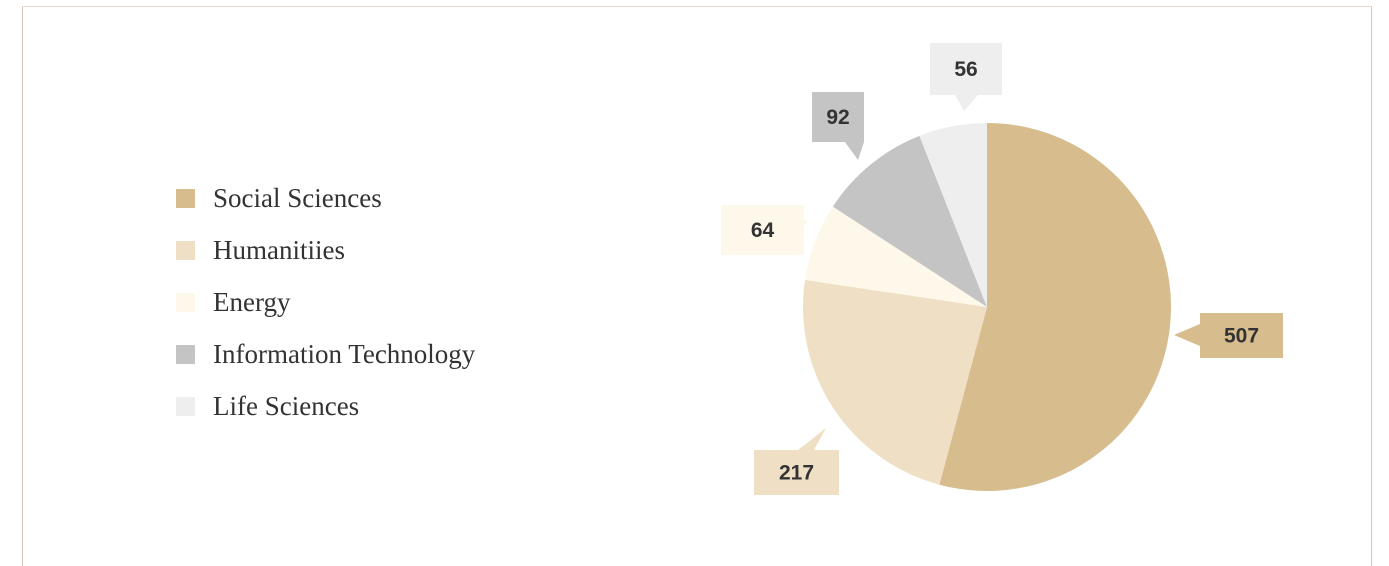 The width and height of the screenshot is (1389, 566). What do you see at coordinates (1055, 307) in the screenshot?
I see `pie-slice-social-sciences` at bounding box center [1055, 307].